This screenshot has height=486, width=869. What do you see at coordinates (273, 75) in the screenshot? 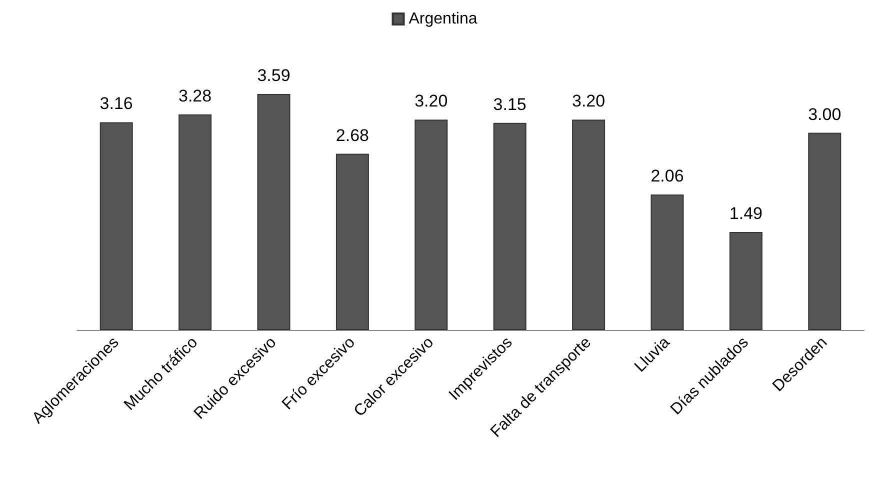
I see `data-label: 3.59` at bounding box center [273, 75].